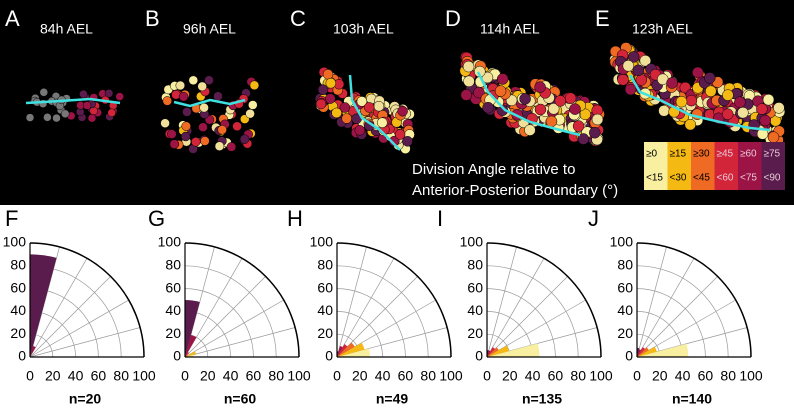 This screenshot has height=415, width=794. I want to click on panel-letter: B, so click(152, 18).